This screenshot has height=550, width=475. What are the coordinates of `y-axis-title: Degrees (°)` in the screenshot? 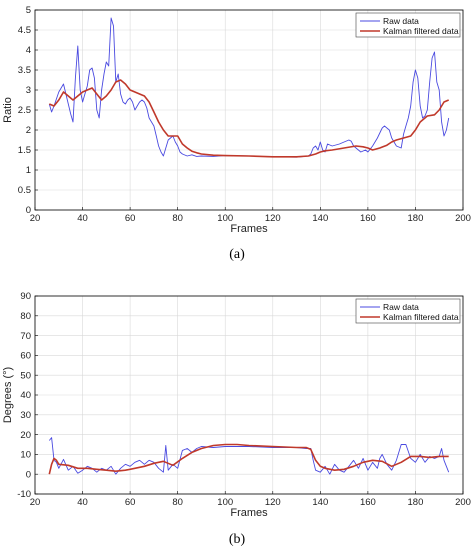 It's located at (8, 395).